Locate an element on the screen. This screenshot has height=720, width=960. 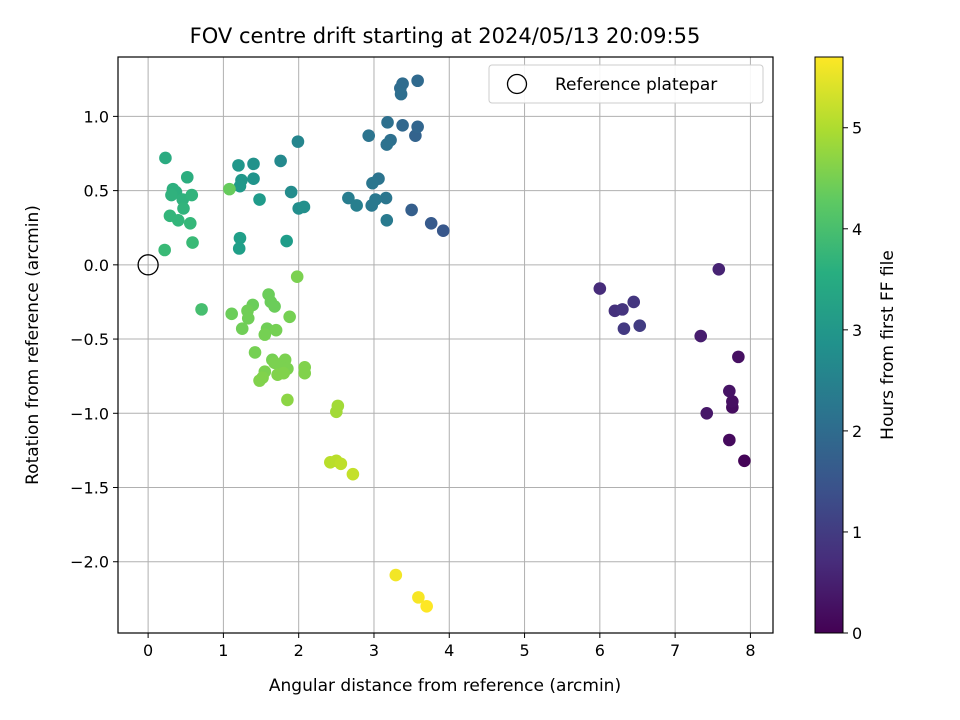
legend-box is located at coordinates (626, 84).